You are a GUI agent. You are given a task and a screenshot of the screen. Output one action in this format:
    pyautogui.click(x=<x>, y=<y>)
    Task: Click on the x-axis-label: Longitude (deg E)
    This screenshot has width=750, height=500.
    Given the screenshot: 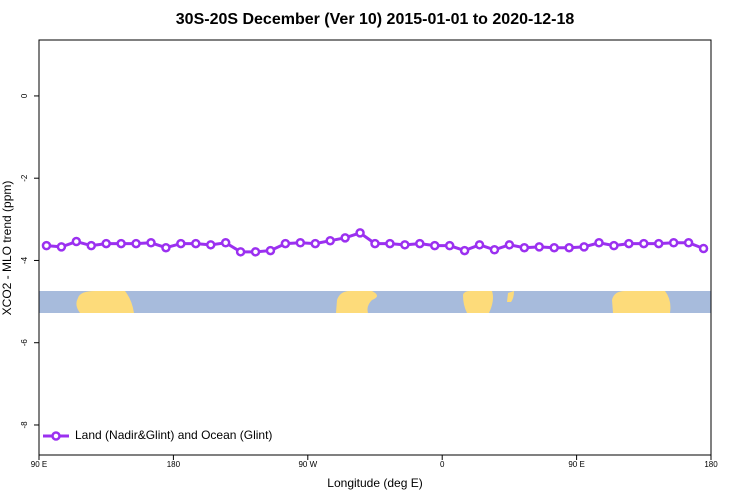 What is the action you would take?
    pyautogui.click(x=374, y=483)
    